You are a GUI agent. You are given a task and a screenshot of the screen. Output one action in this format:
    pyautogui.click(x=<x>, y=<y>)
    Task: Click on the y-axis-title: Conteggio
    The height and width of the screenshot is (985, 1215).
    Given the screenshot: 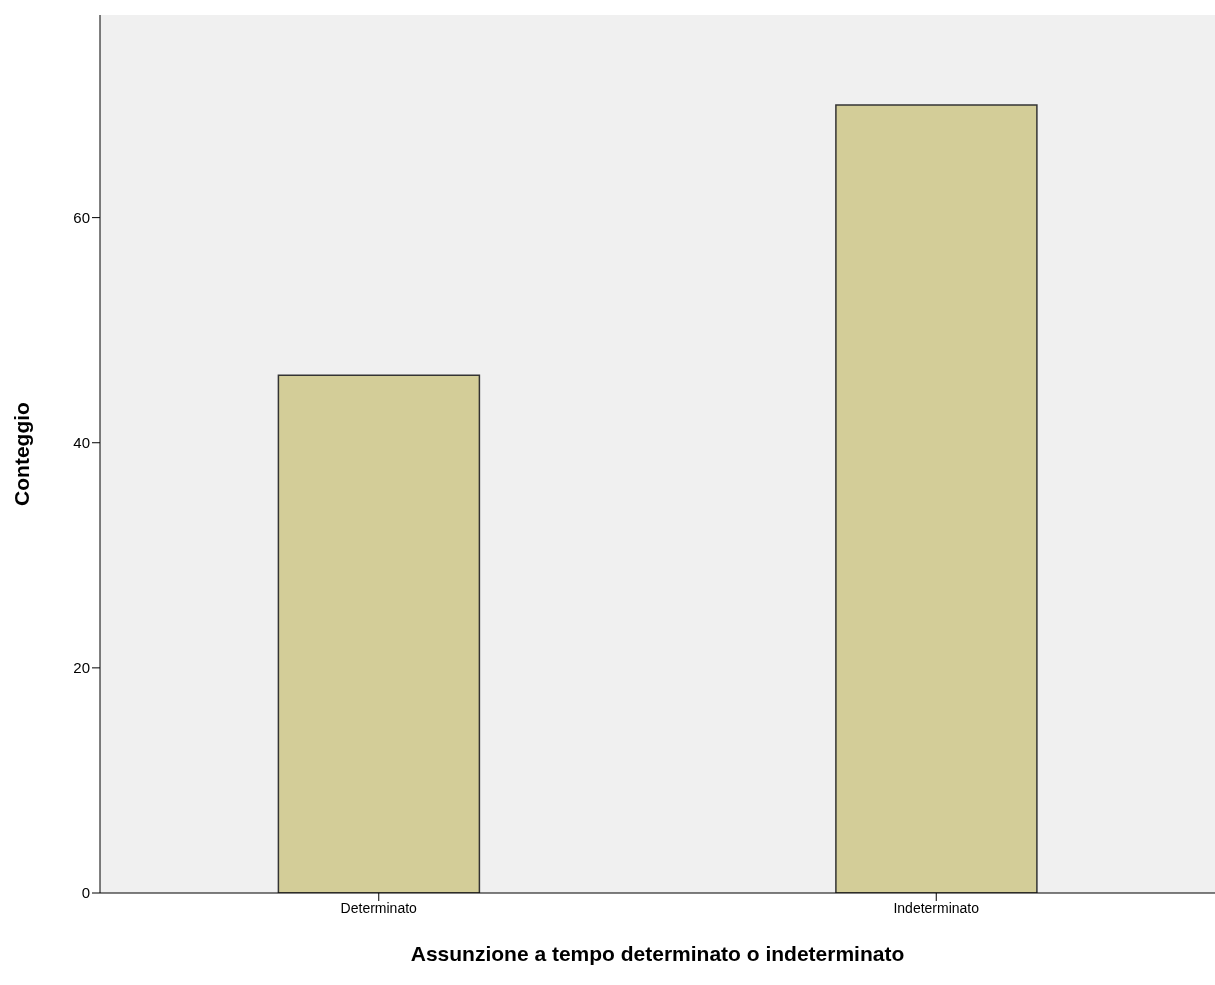 What is the action you would take?
    pyautogui.click(x=22, y=454)
    